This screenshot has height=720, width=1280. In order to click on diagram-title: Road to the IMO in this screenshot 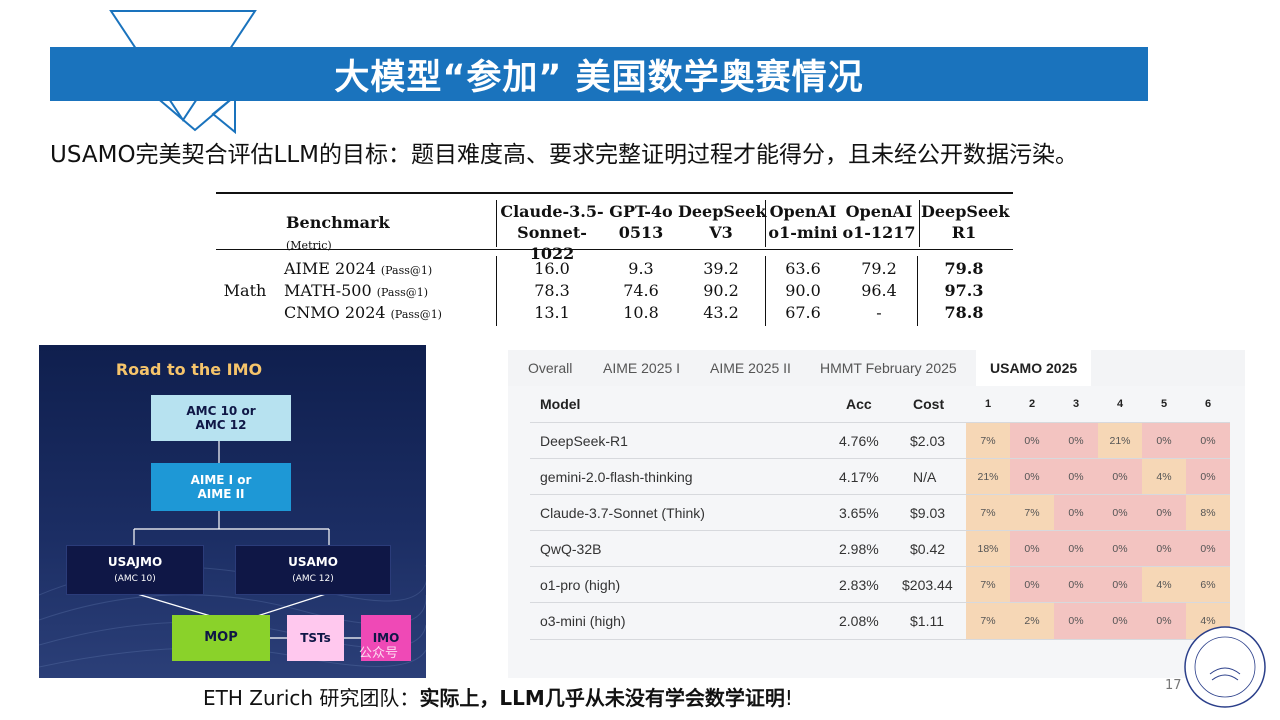, I will do `click(189, 369)`.